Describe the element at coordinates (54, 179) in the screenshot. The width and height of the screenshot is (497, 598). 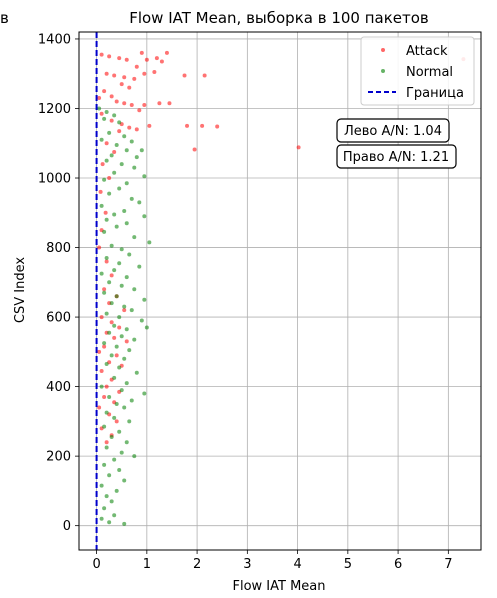
I see `y-tick-label: 1000` at that location.